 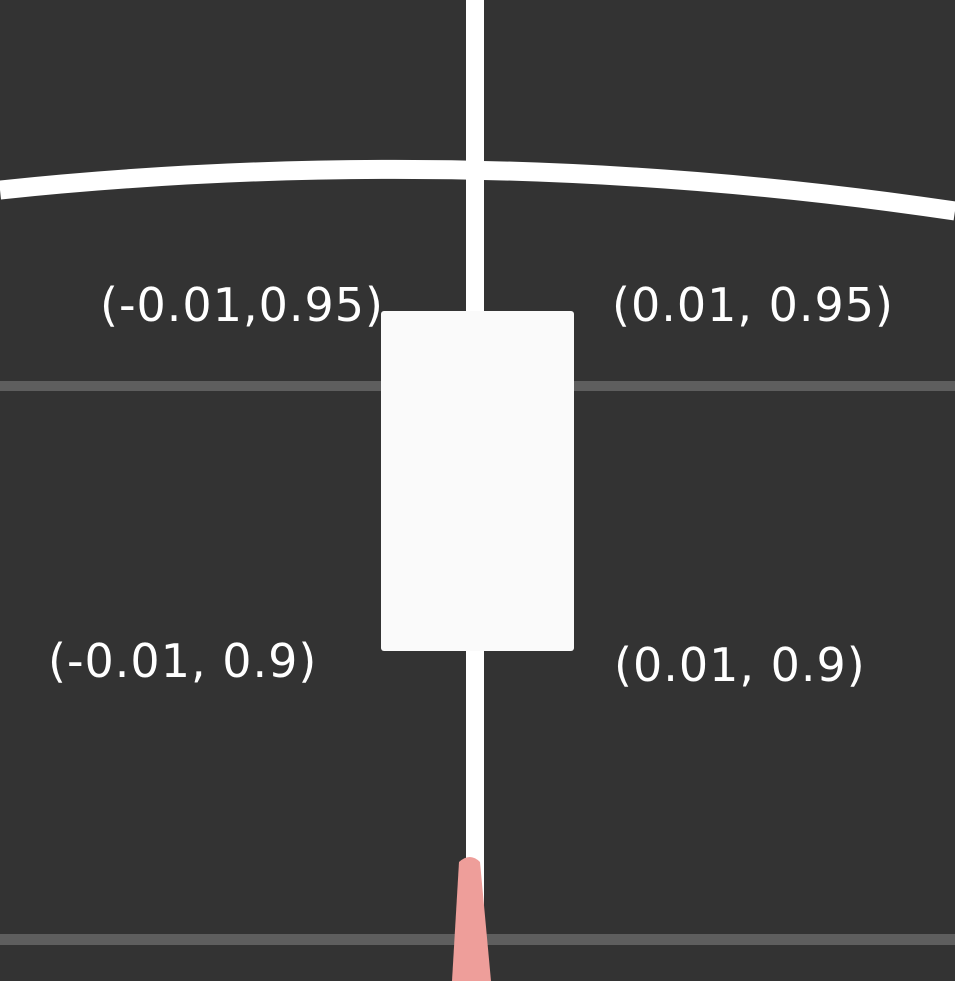 I want to click on center-box, so click(x=477, y=481).